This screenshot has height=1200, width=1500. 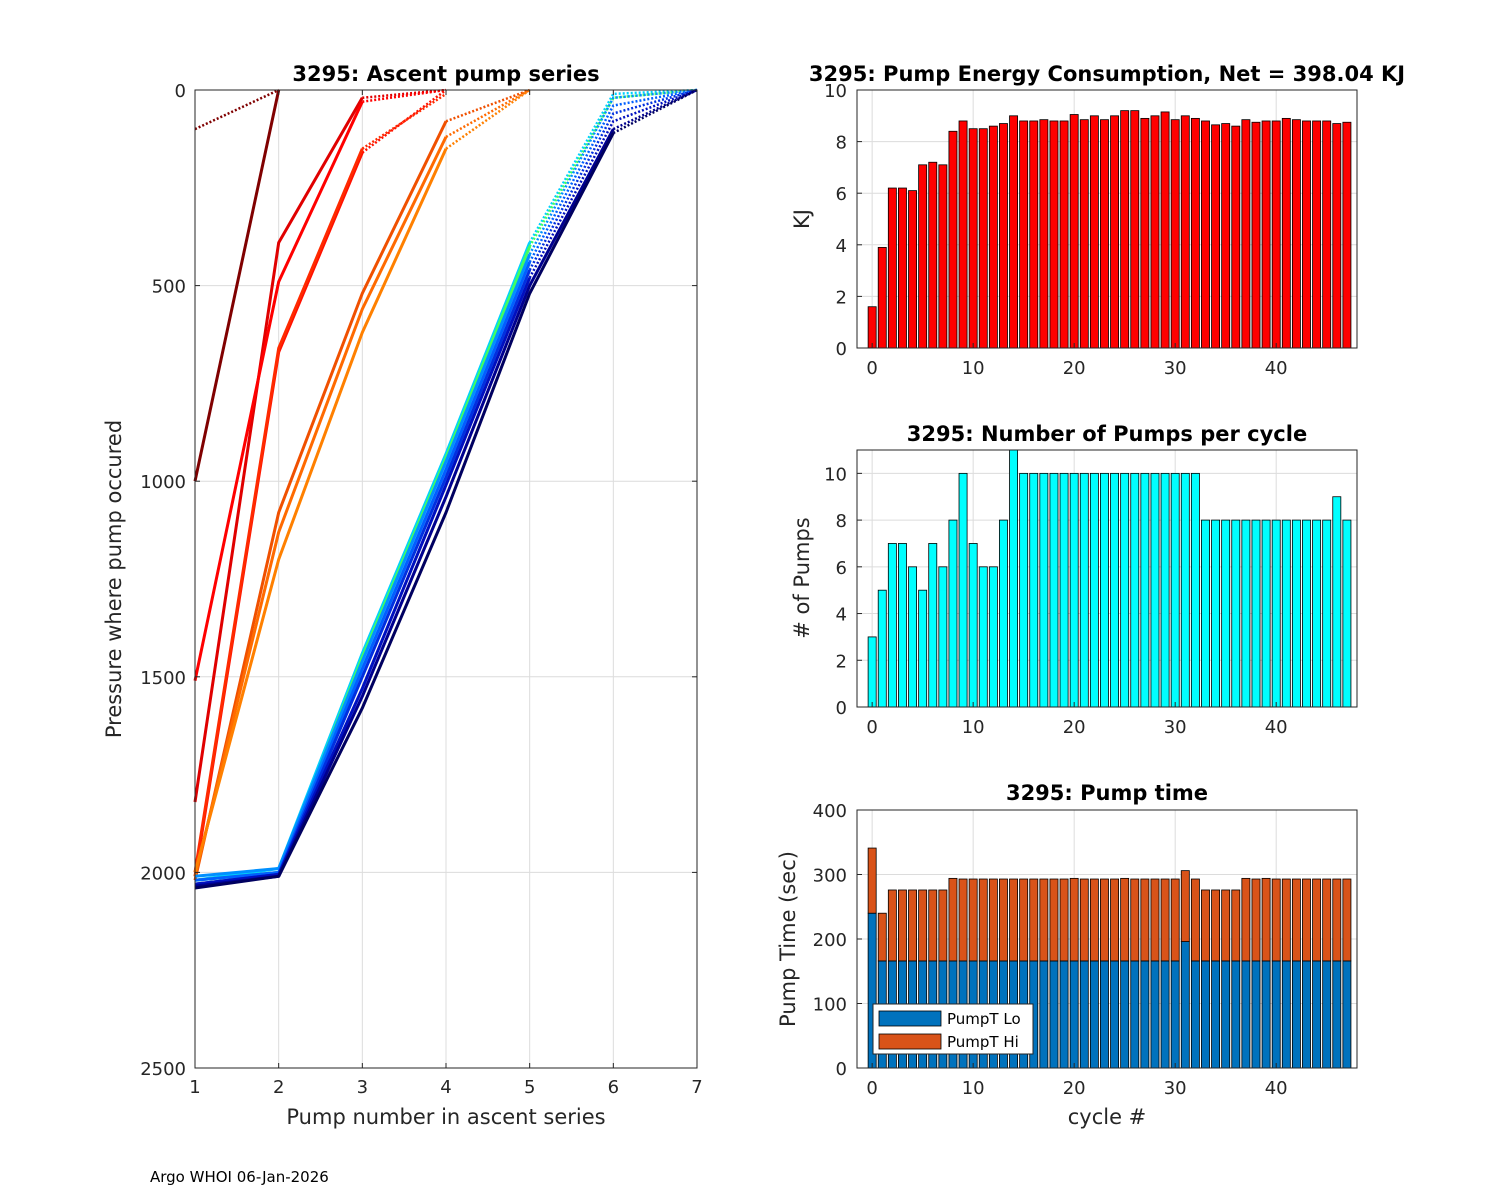 I want to click on ascent-series-line-c5, so click(x=320, y=500).